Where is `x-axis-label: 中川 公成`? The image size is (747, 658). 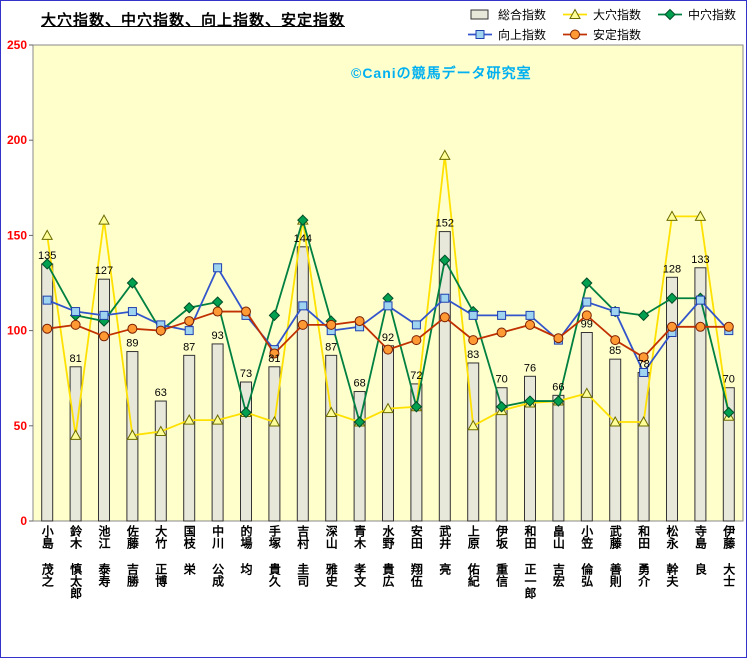
x-axis-label: 中川 公成 is located at coordinates (217, 556).